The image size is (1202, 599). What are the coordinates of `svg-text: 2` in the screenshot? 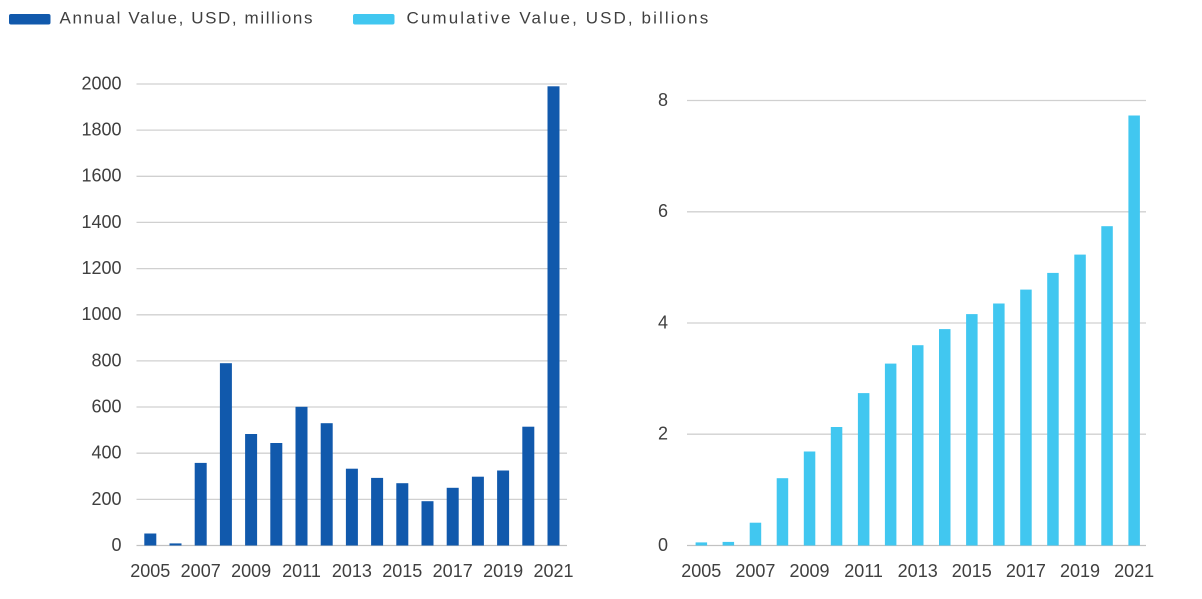 It's located at (663, 434).